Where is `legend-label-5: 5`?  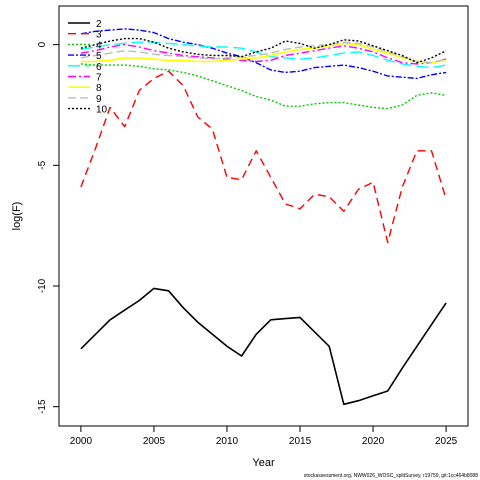
legend-label-5: 5 is located at coordinates (99, 56).